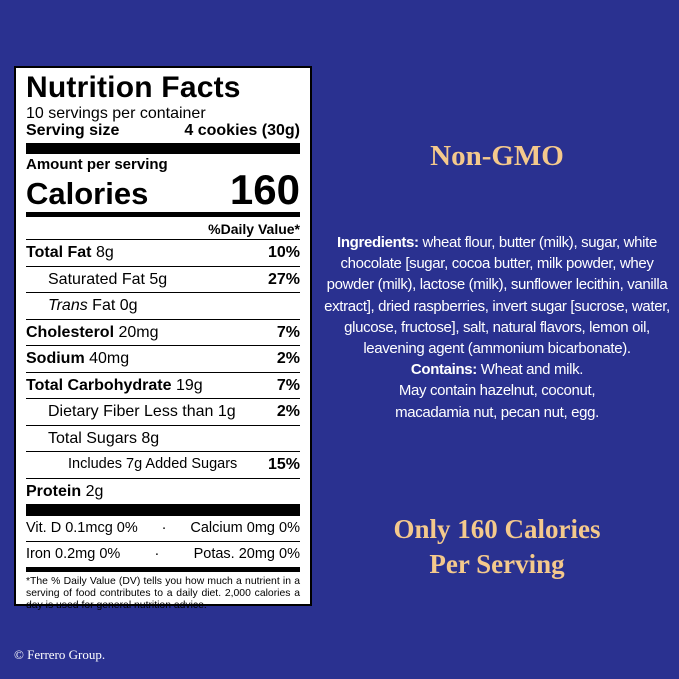 Image resolution: width=679 pixels, height=679 pixels. I want to click on nutrient-label: Total Fat, so click(59, 252).